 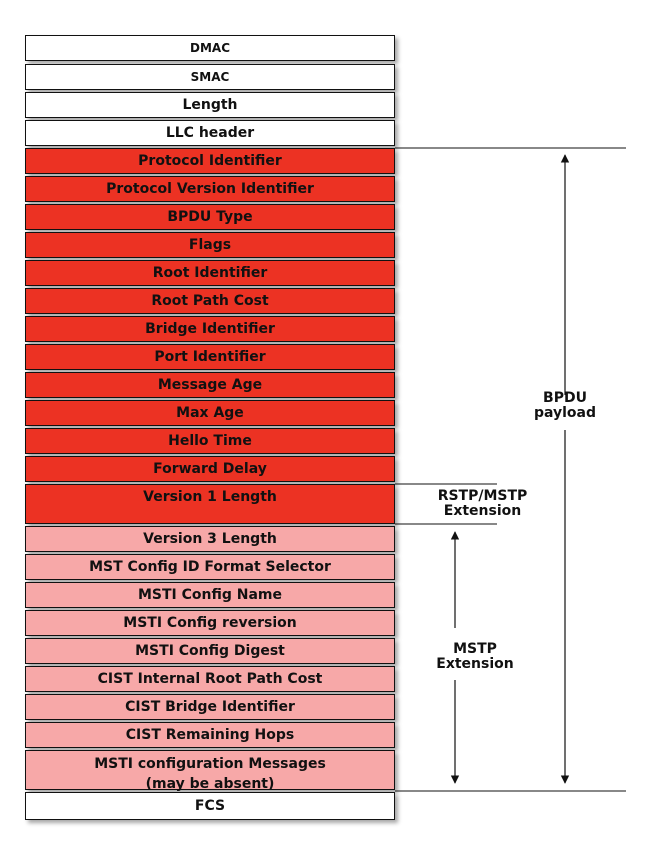 I want to click on field-label: Bridge Identifier, so click(x=210, y=329).